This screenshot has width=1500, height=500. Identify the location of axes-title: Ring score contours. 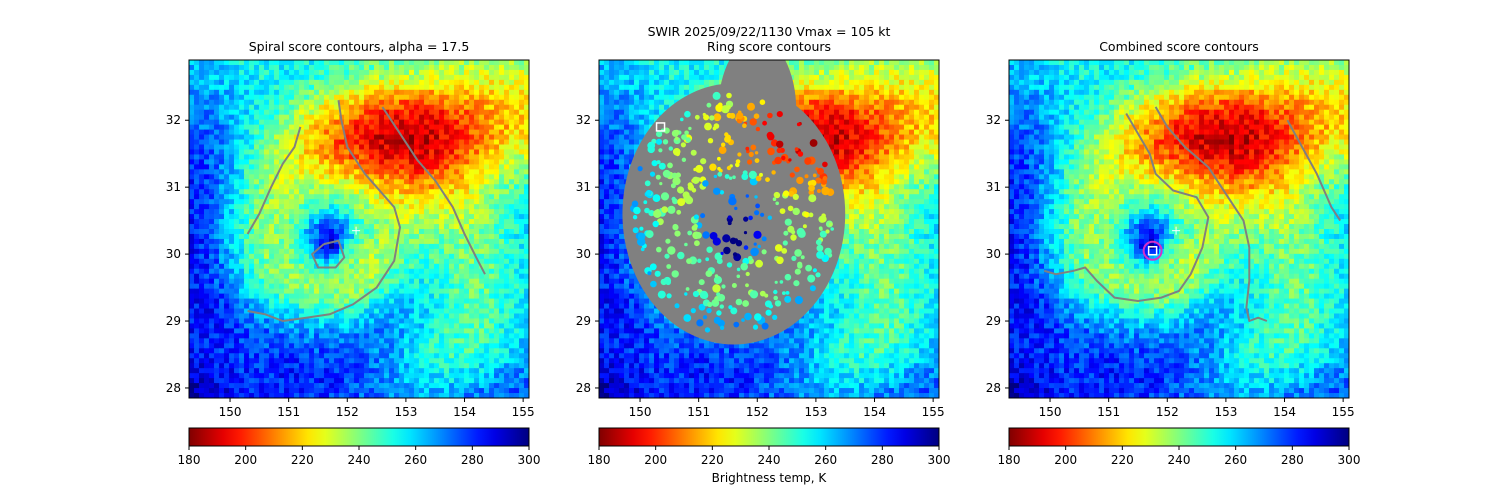
(769, 46).